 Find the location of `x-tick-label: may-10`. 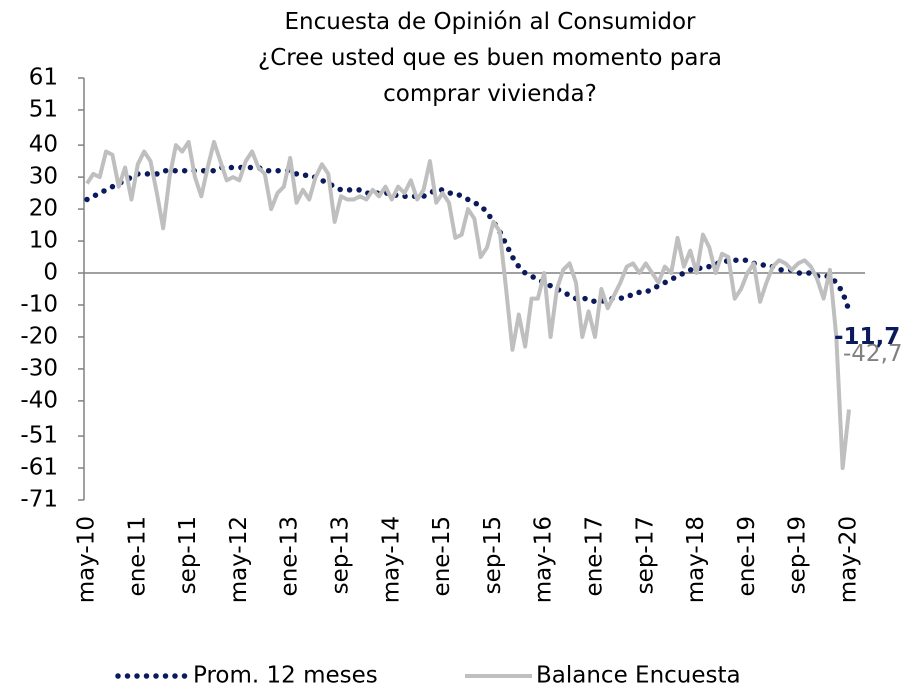

x-tick-label: may-10 is located at coordinates (87, 559).